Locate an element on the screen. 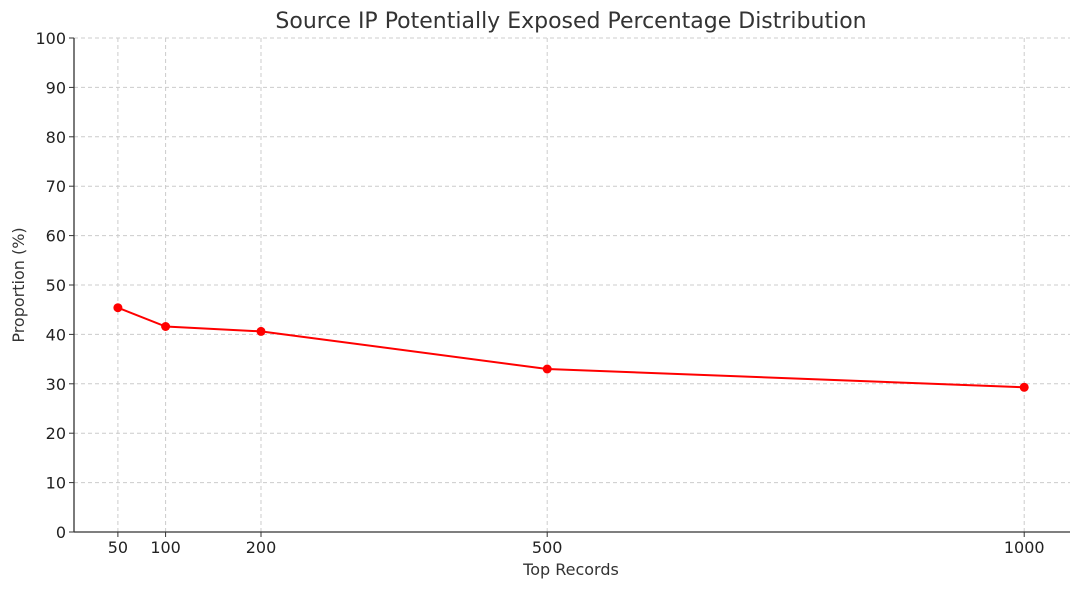 This screenshot has width=1080, height=589. y-axis-label: Proportion (%) is located at coordinates (18, 284).